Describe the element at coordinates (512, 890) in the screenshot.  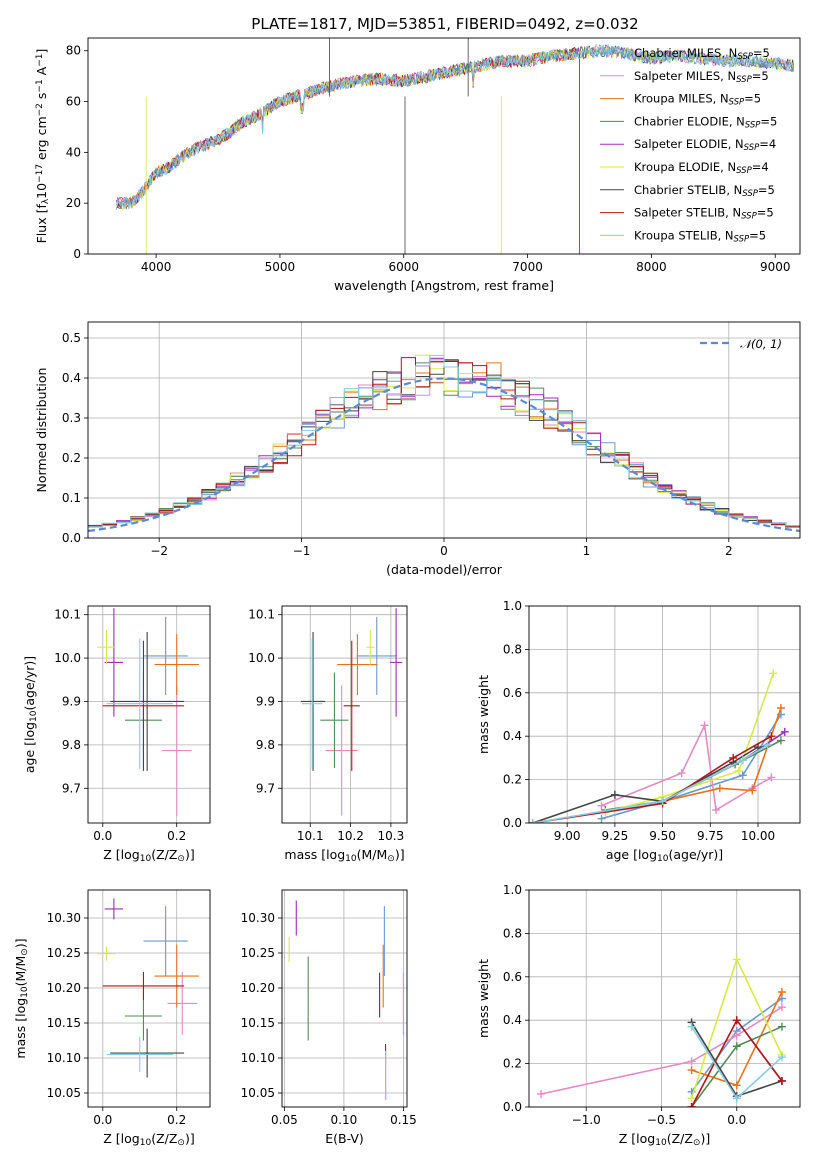
I see `y-tick-label: 1.0` at that location.